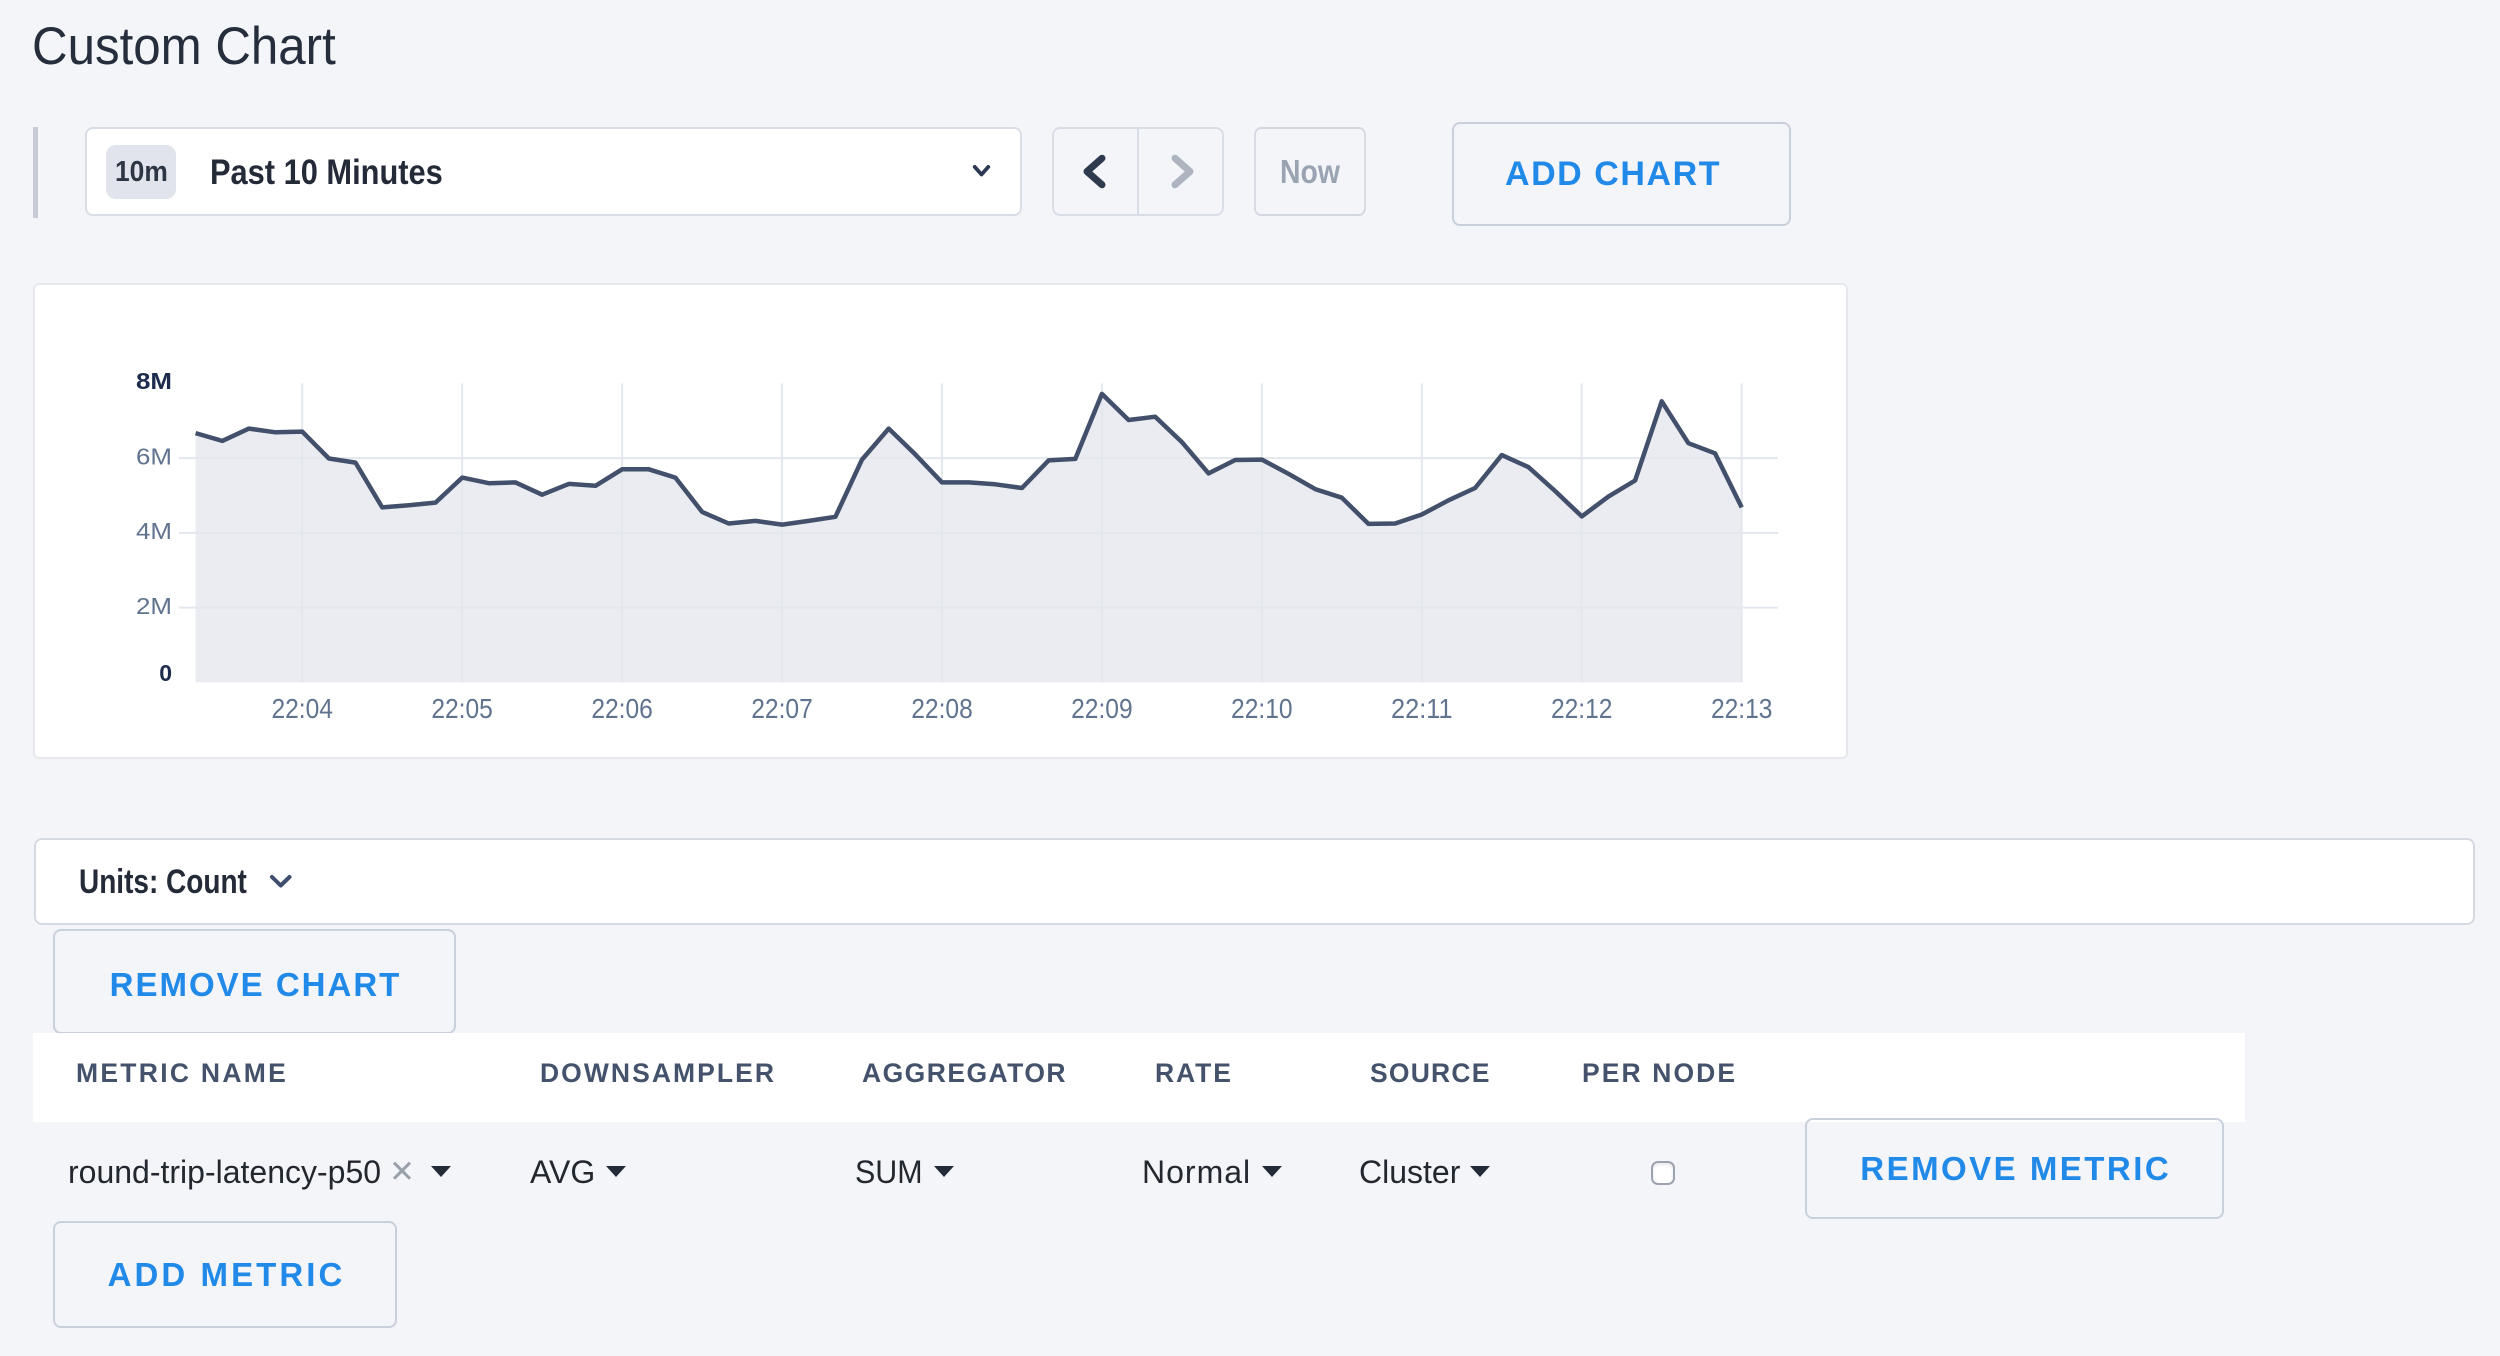  What do you see at coordinates (1262, 708) in the screenshot?
I see `svg-text: 22:10` at bounding box center [1262, 708].